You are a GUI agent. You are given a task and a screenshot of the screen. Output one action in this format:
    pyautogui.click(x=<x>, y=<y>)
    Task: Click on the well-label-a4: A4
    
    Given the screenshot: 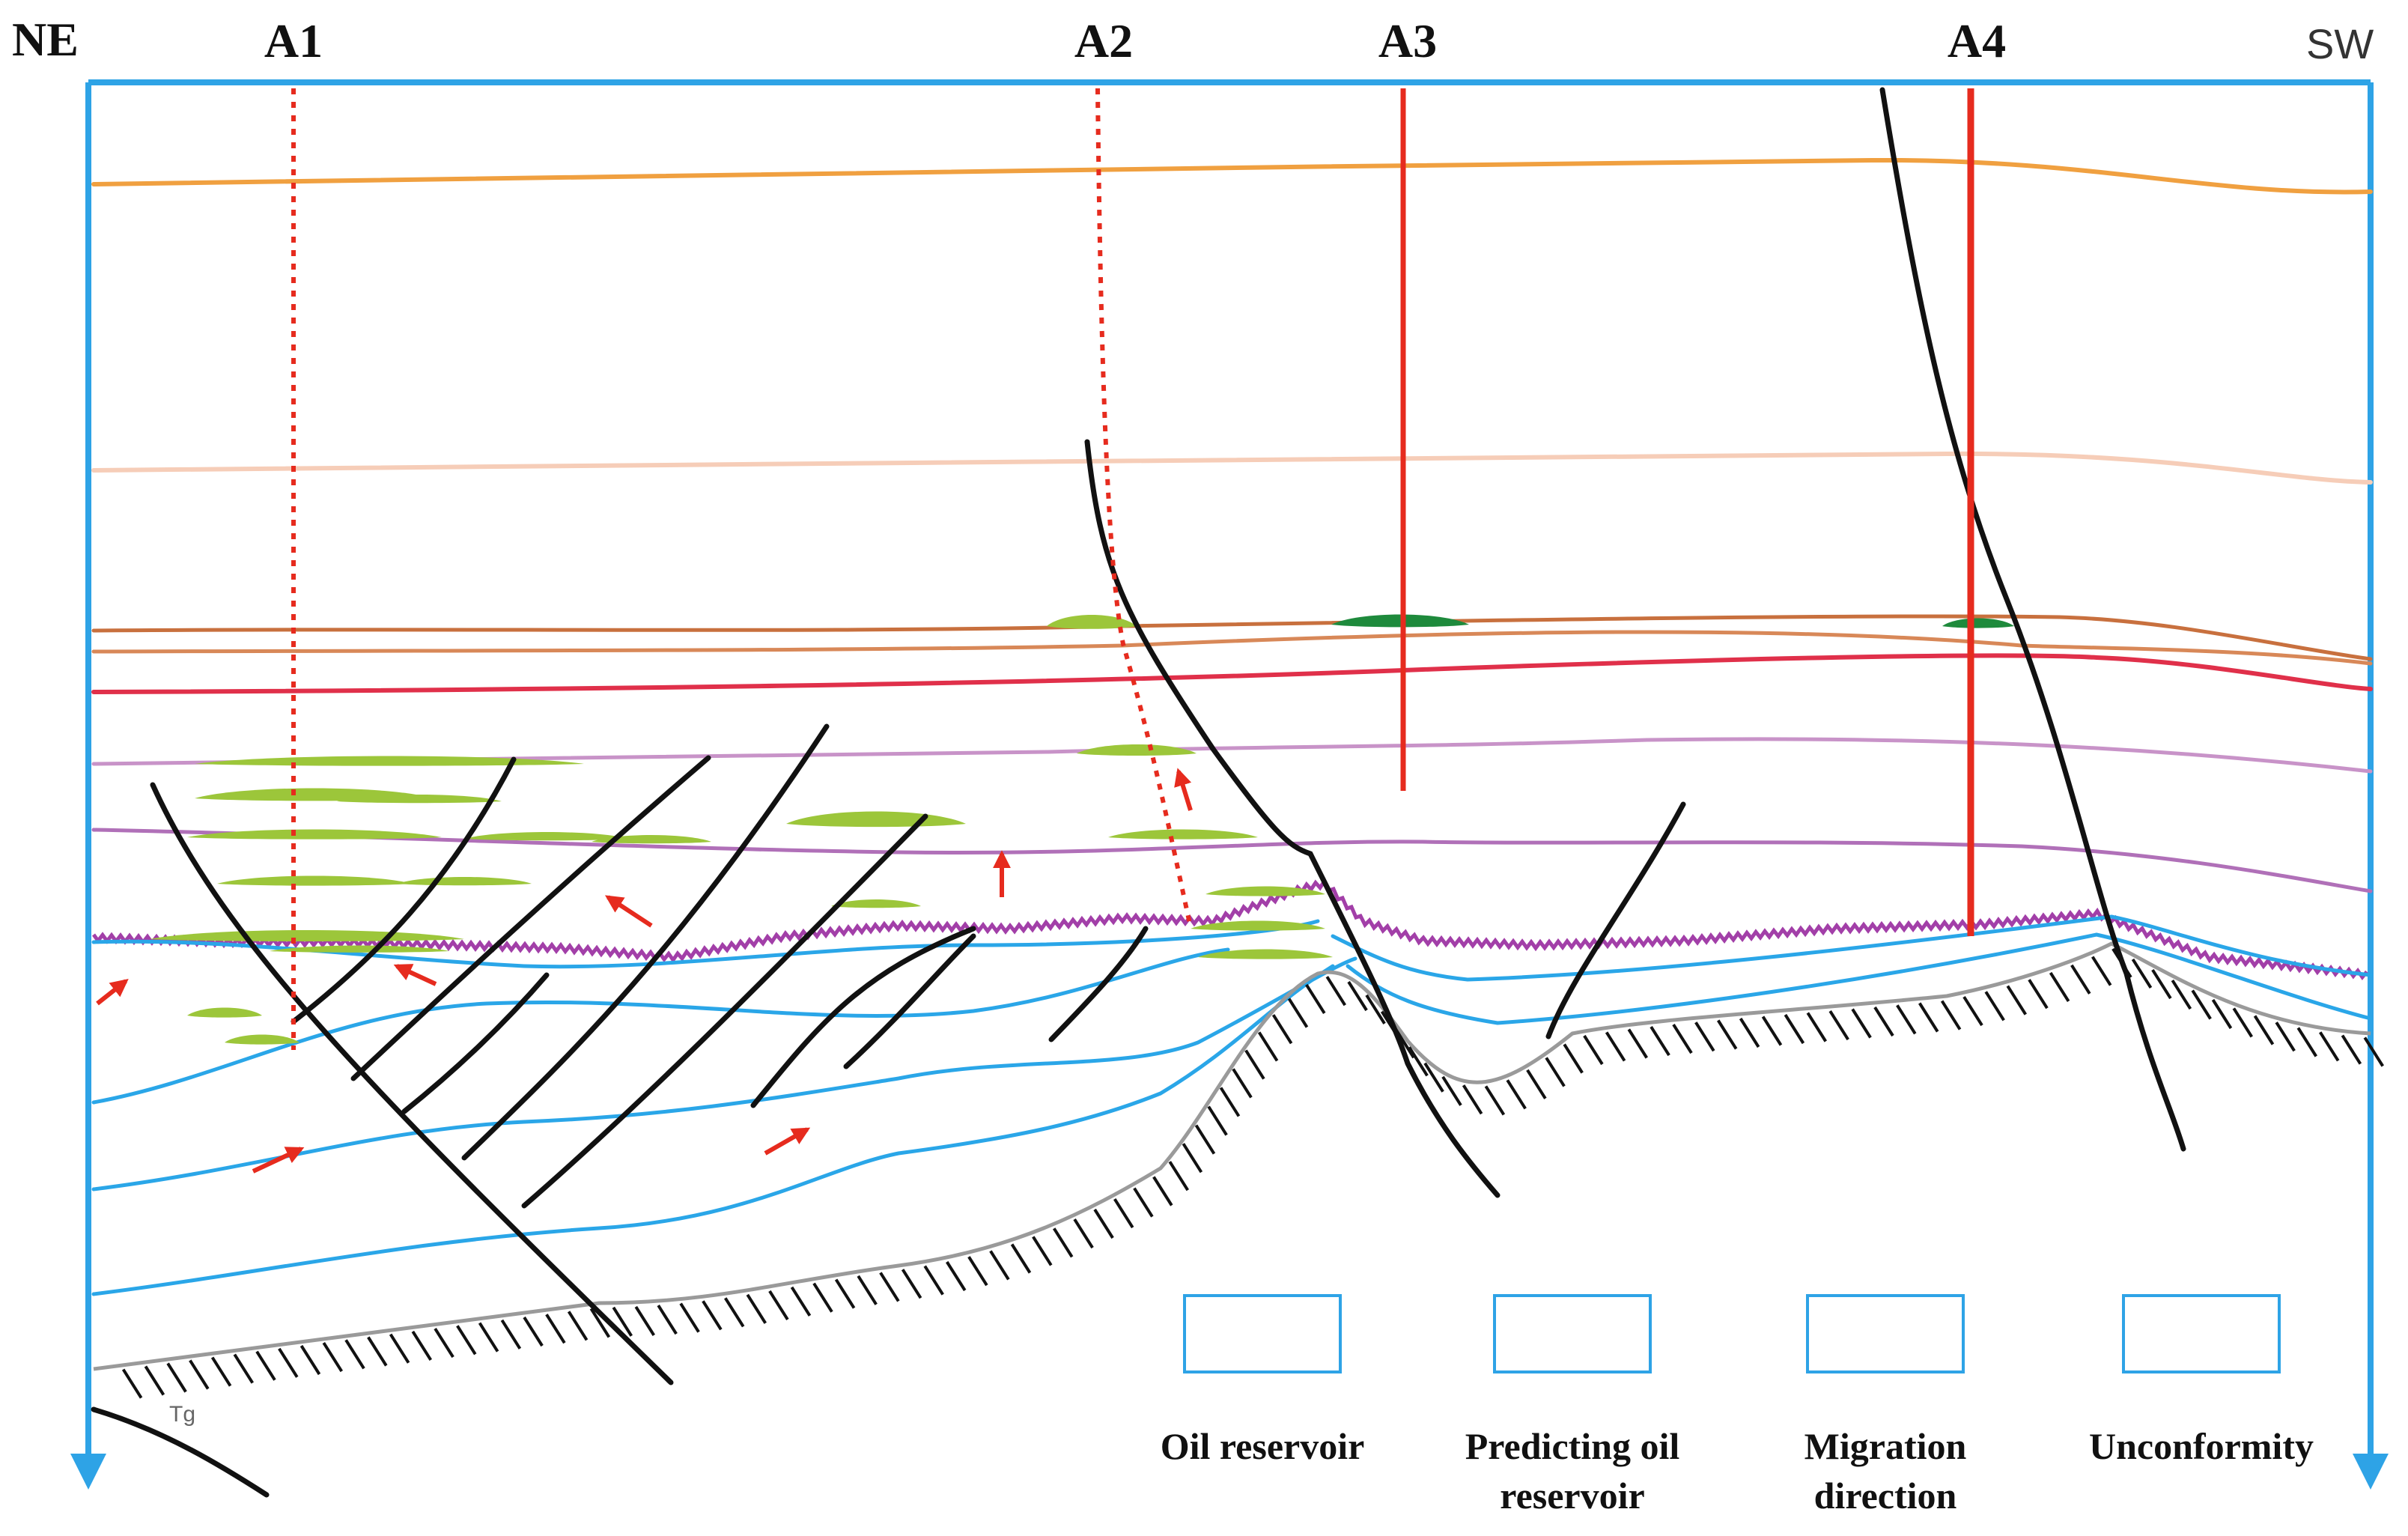 What is the action you would take?
    pyautogui.click(x=1977, y=40)
    